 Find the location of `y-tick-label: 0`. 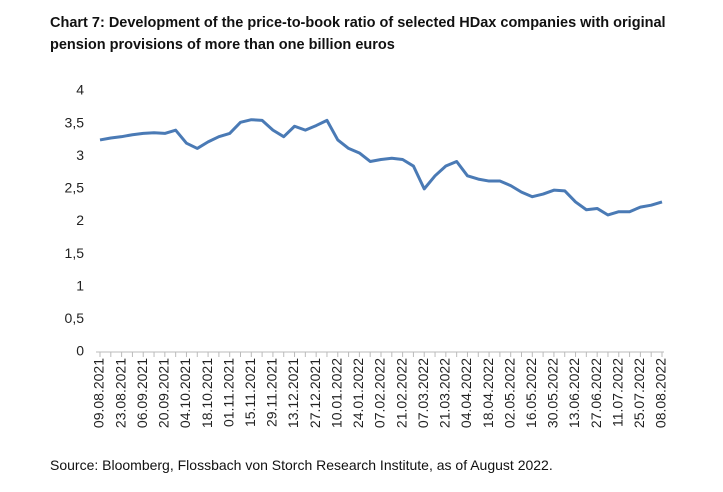

y-tick-label: 0 is located at coordinates (80, 351).